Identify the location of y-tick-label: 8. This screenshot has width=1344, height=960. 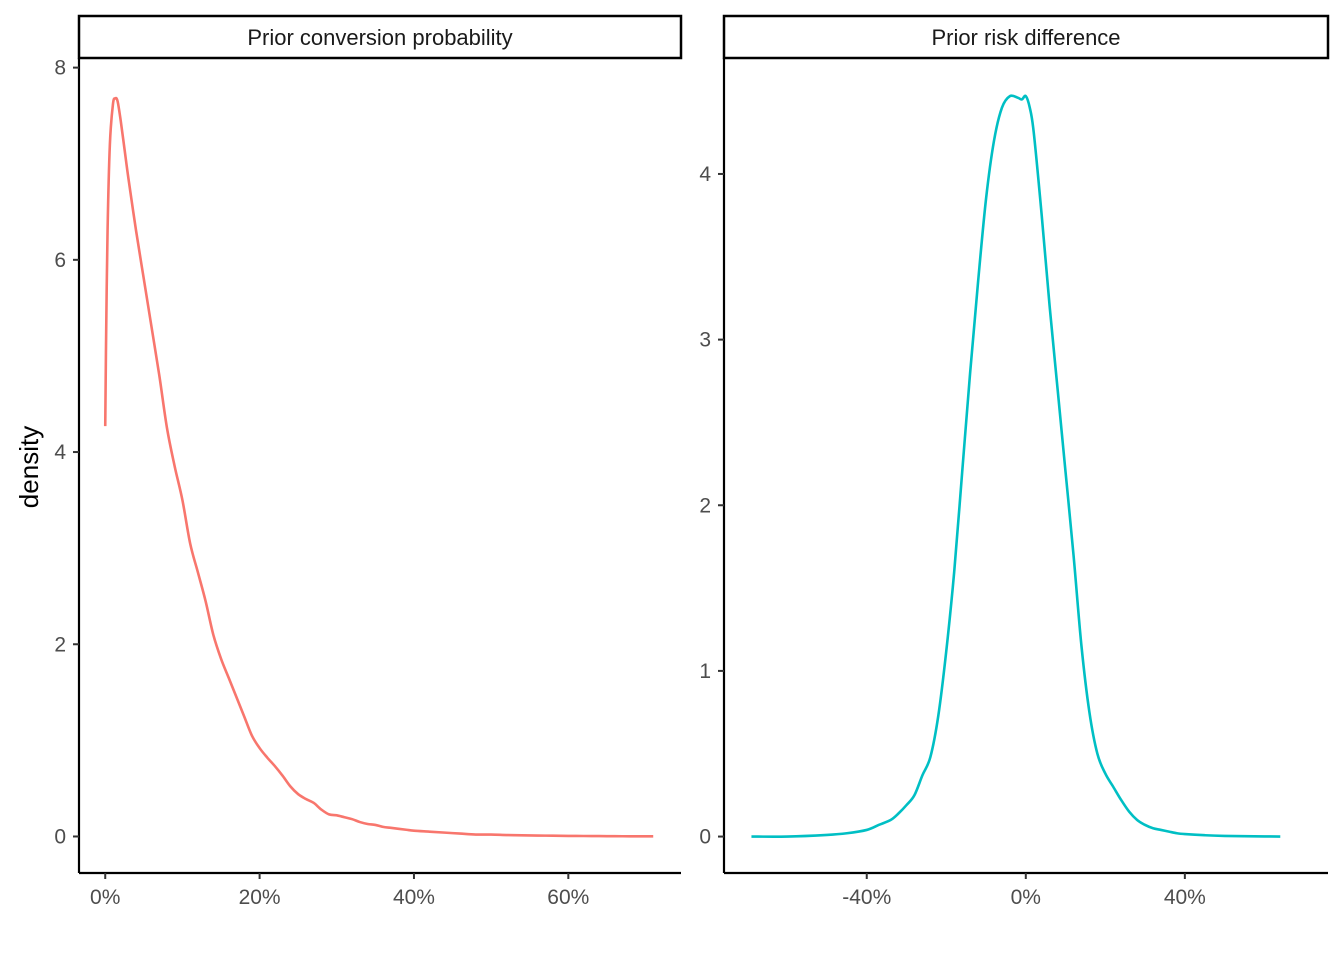
(60, 68).